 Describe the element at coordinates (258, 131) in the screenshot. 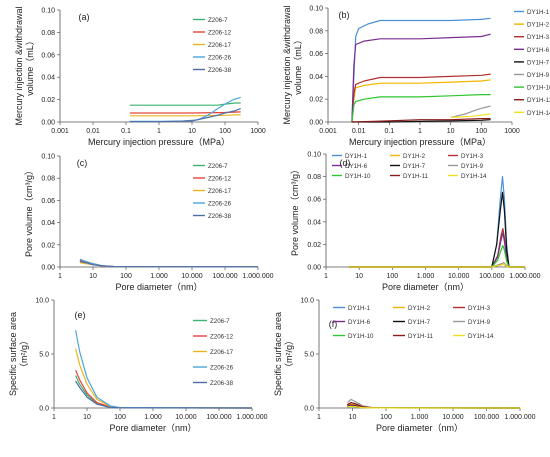

I see `x-tick-label: 1000` at that location.